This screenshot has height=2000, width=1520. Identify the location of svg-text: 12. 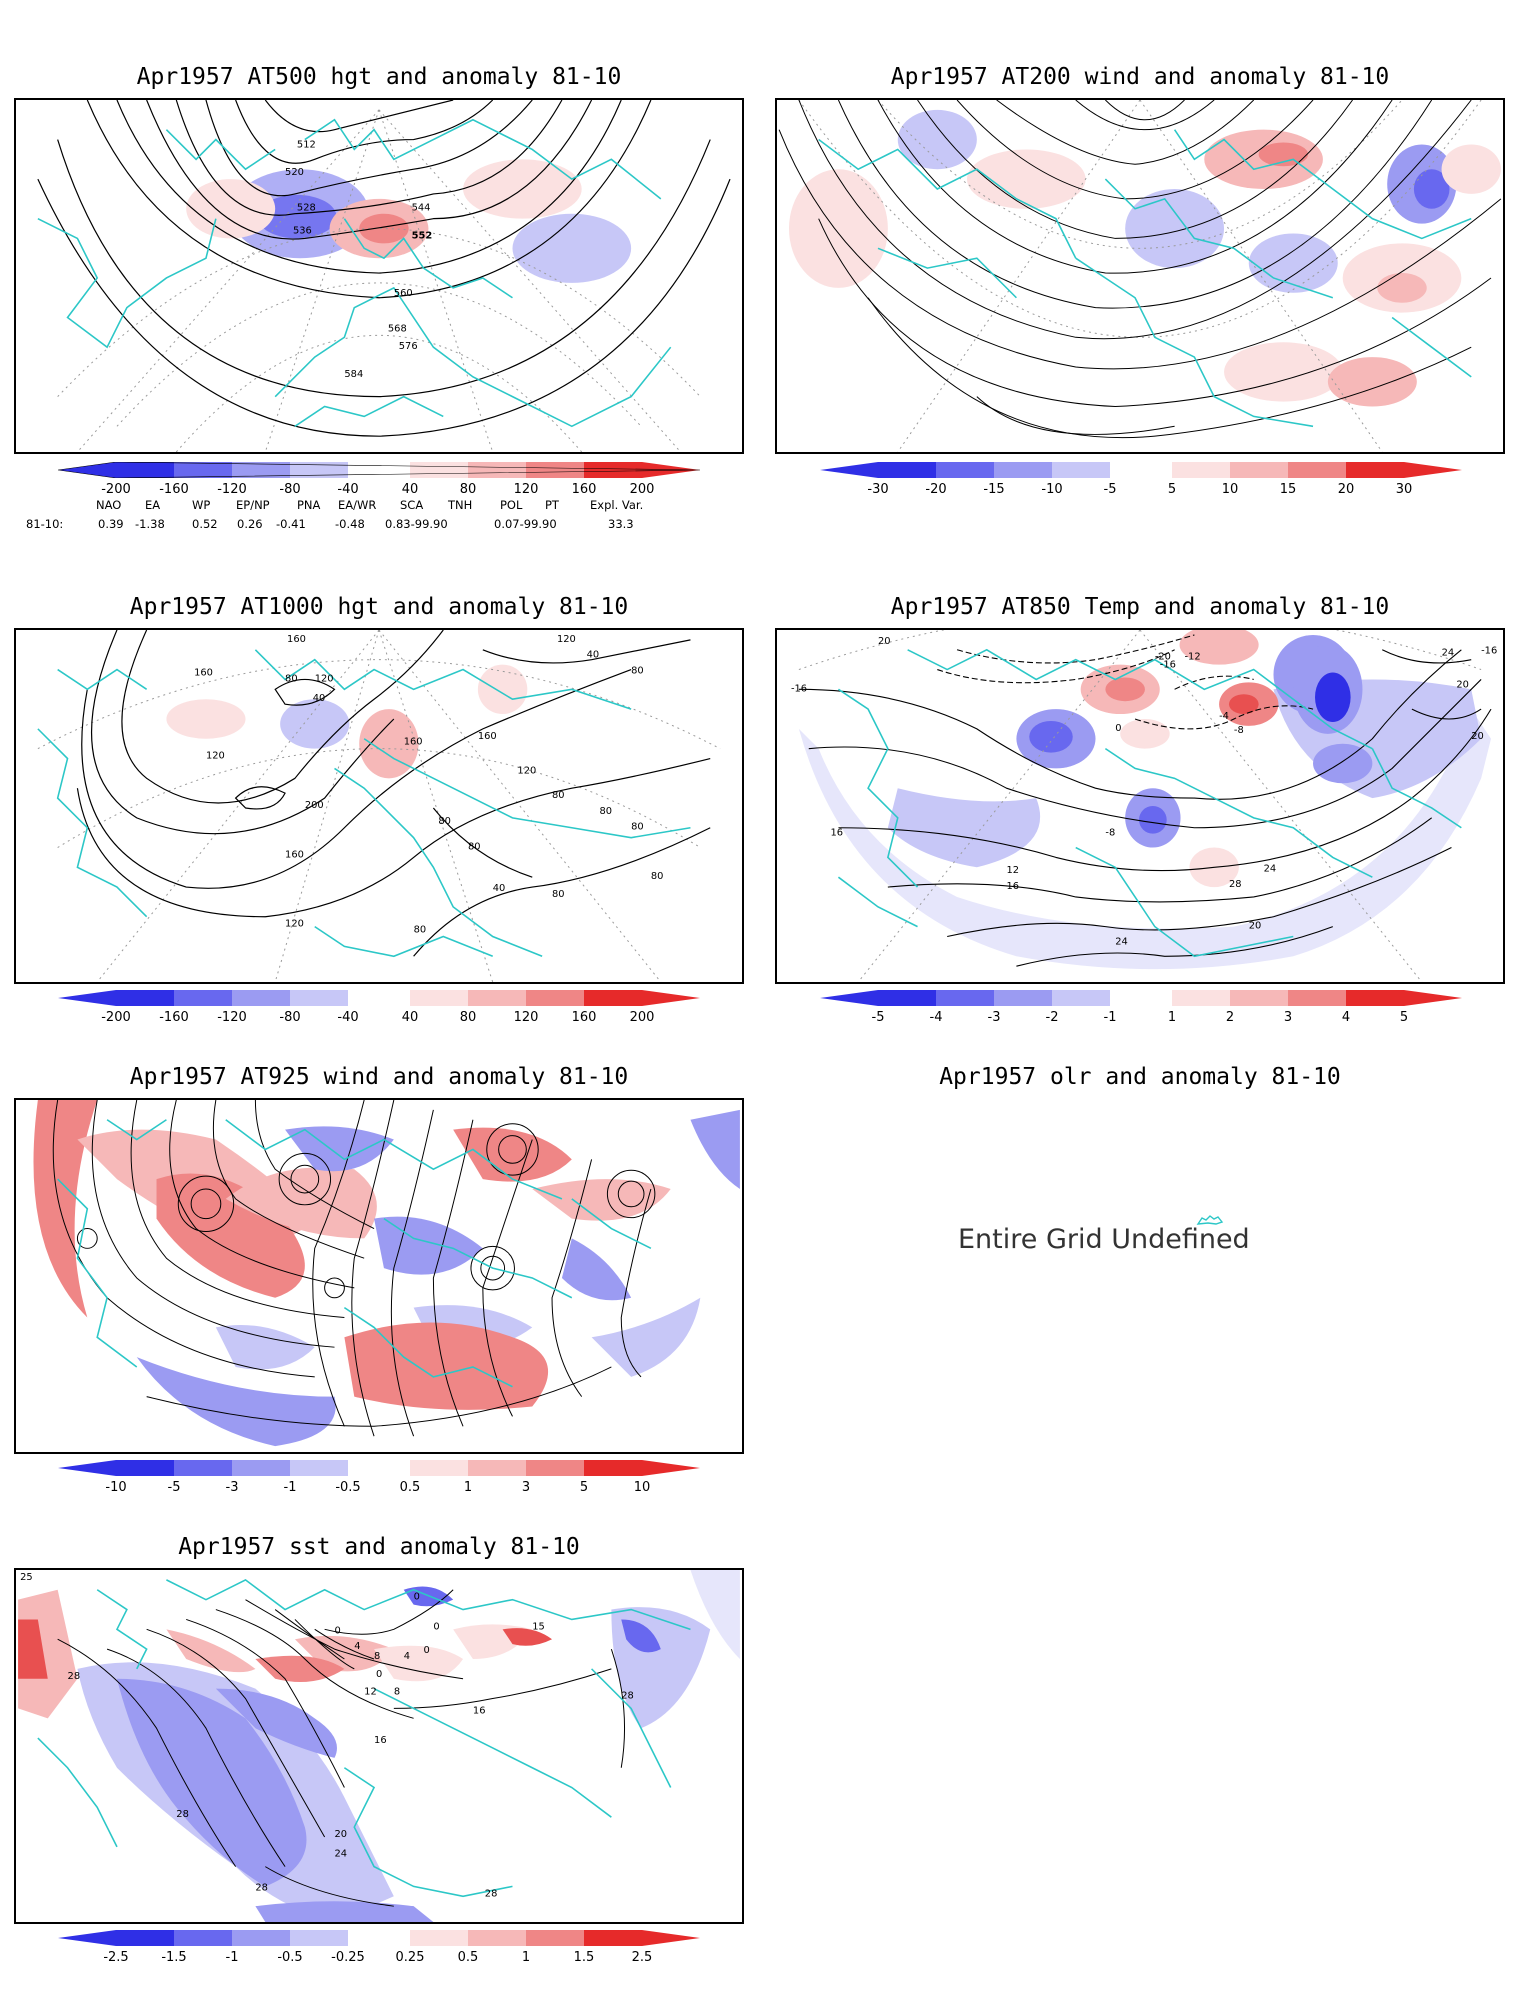
(370, 1692).